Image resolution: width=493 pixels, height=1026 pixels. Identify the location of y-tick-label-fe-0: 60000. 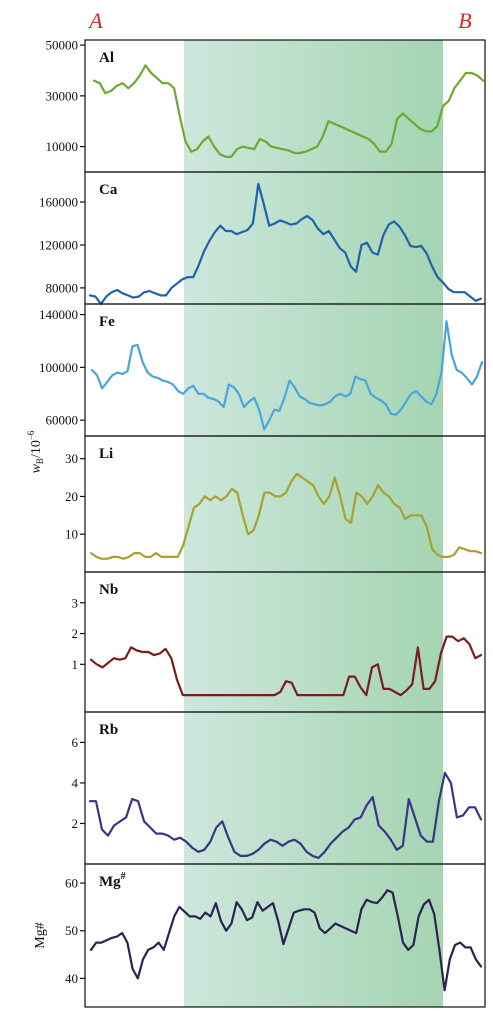
(62, 420).